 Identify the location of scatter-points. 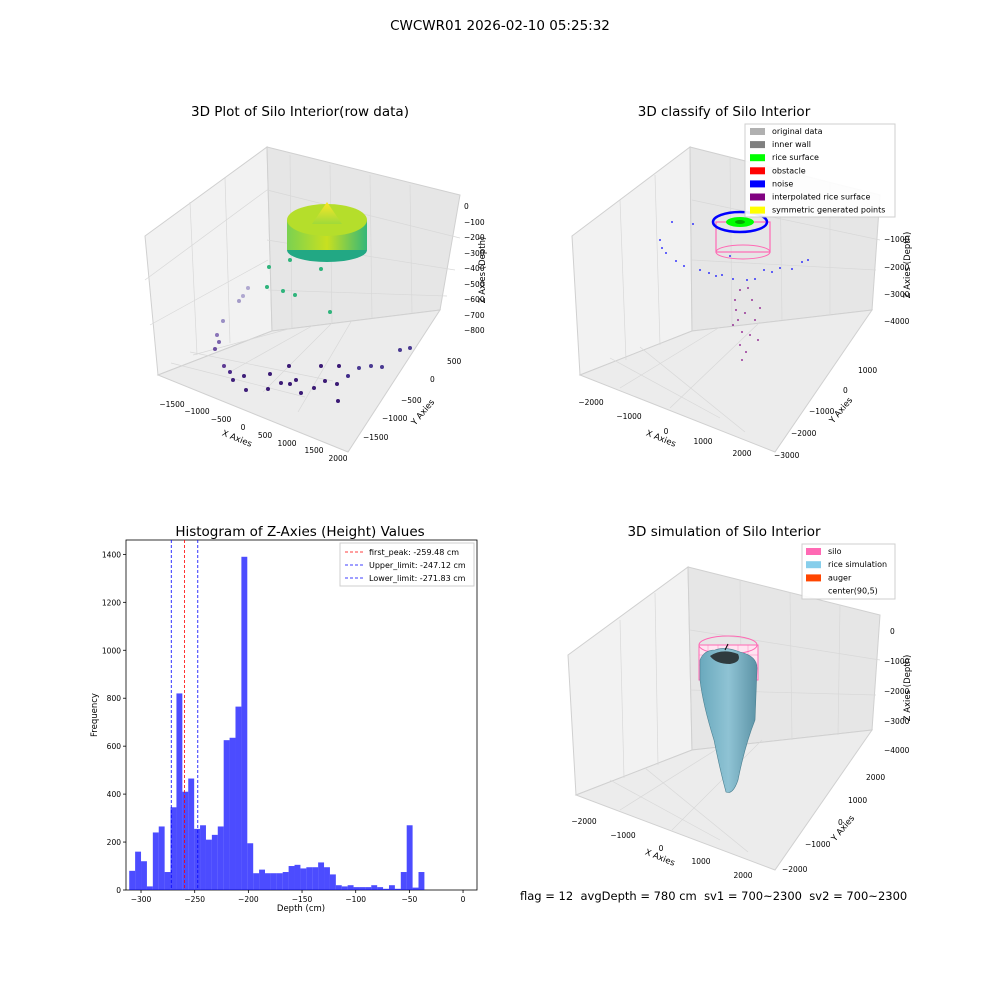
(312, 330).